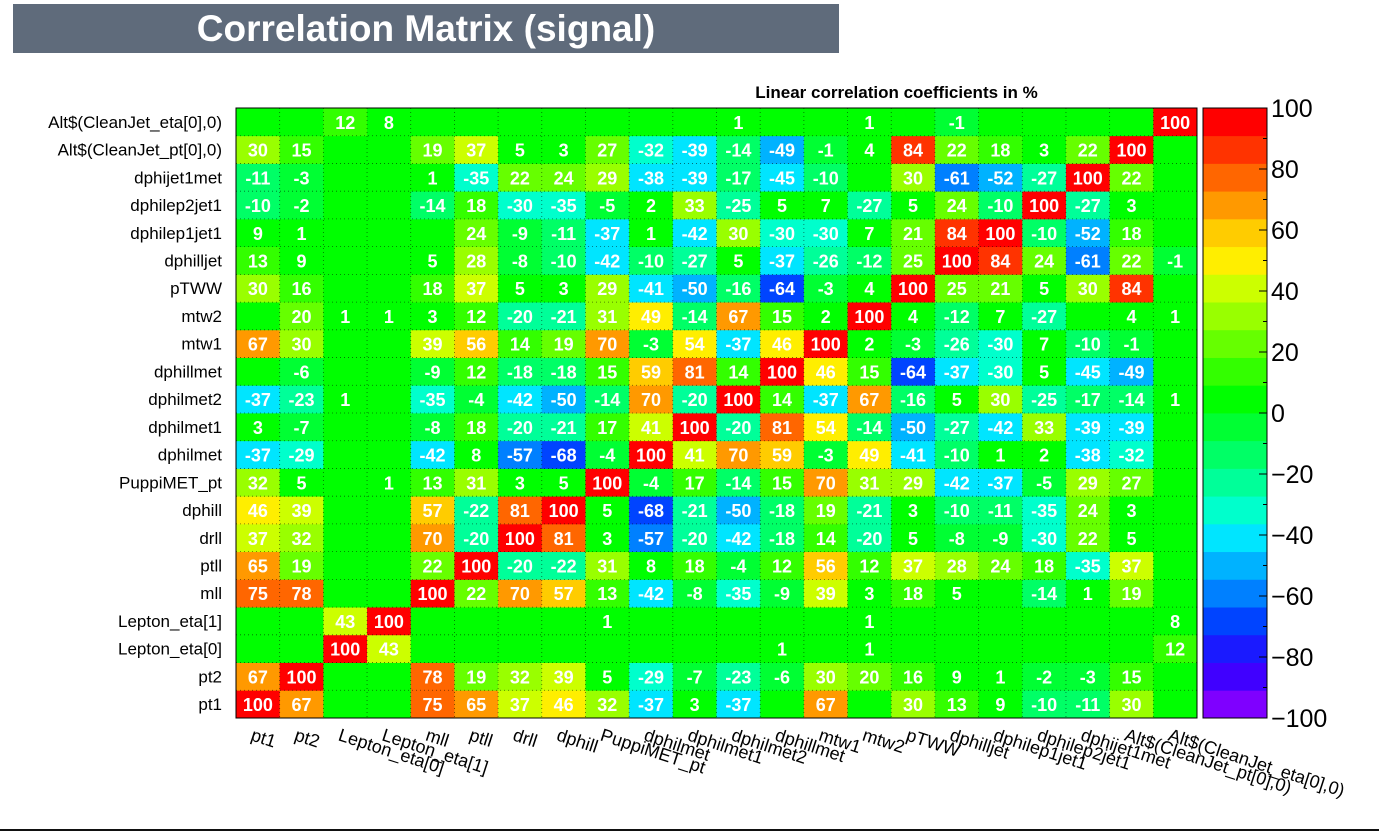 The height and width of the screenshot is (832, 1379). What do you see at coordinates (651, 511) in the screenshot?
I see `cell-value-label: -68` at bounding box center [651, 511].